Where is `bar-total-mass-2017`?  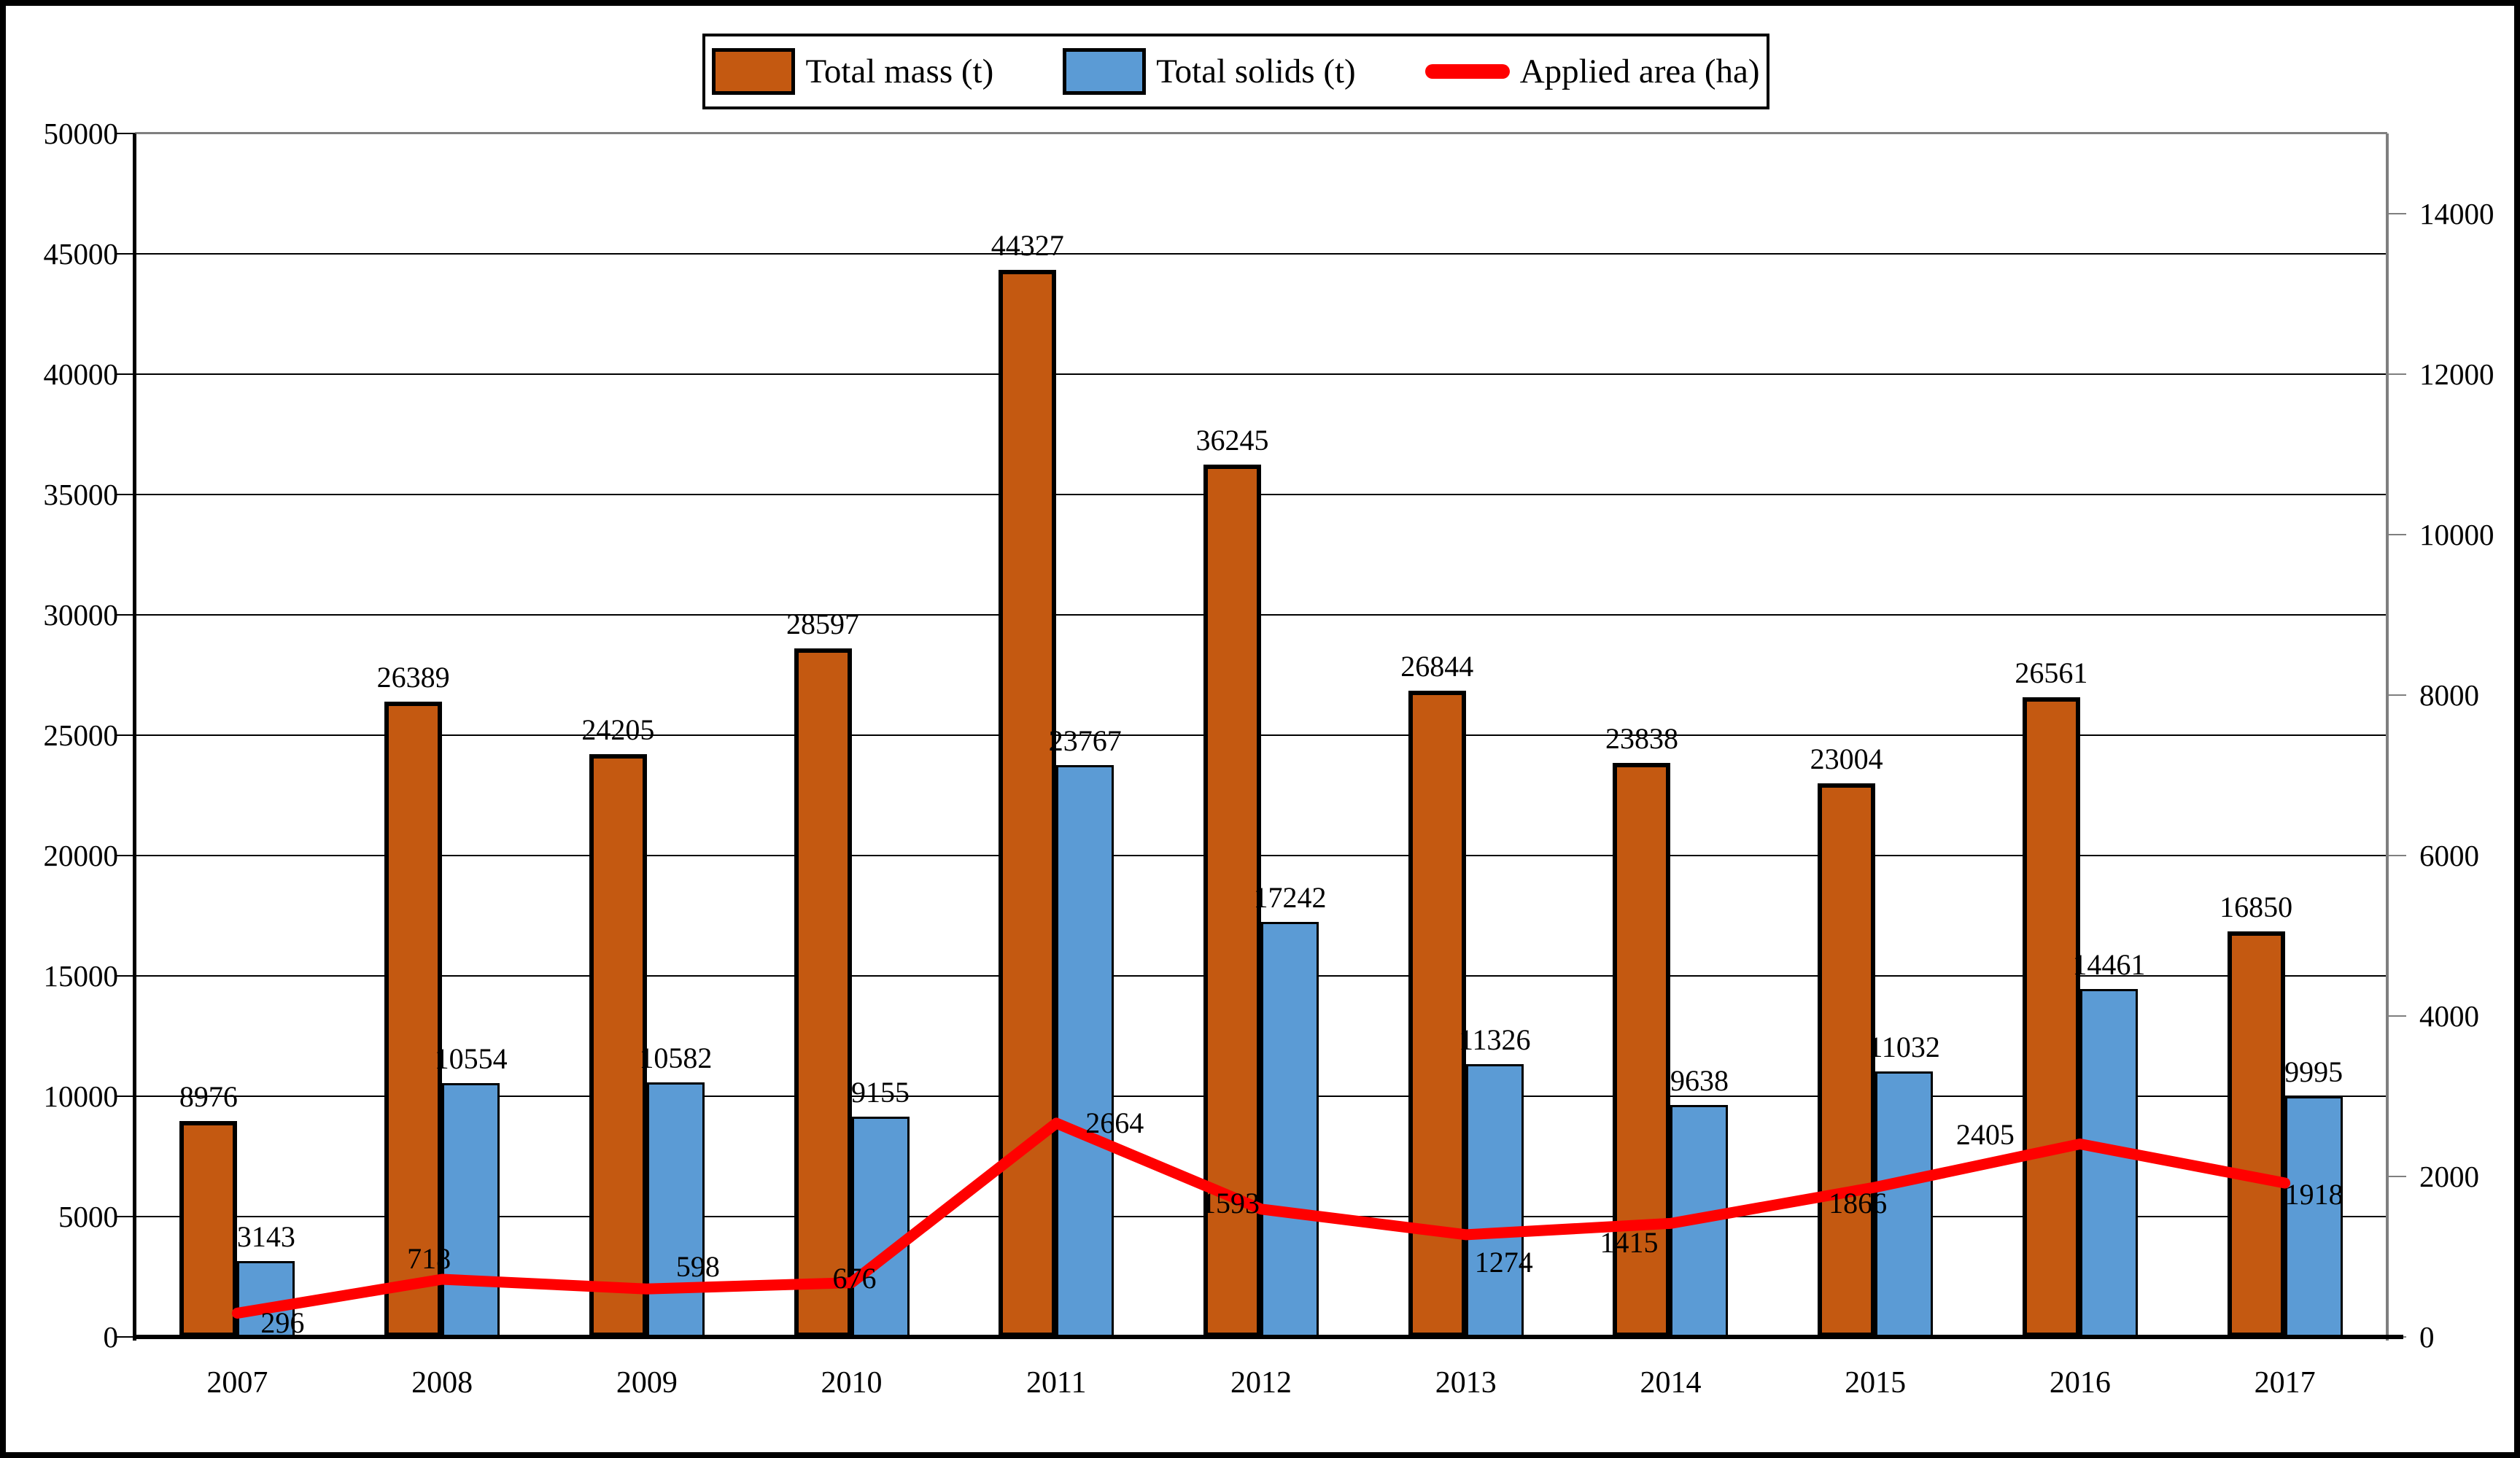
bar-total-mass-2017 is located at coordinates (2256, 1134).